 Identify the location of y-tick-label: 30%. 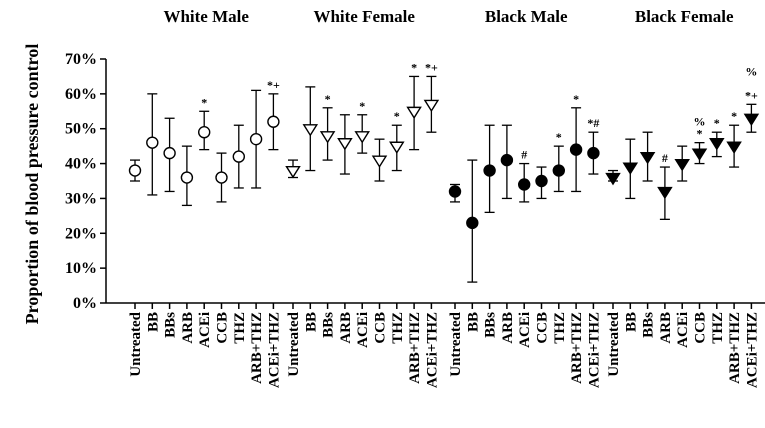
(81, 198).